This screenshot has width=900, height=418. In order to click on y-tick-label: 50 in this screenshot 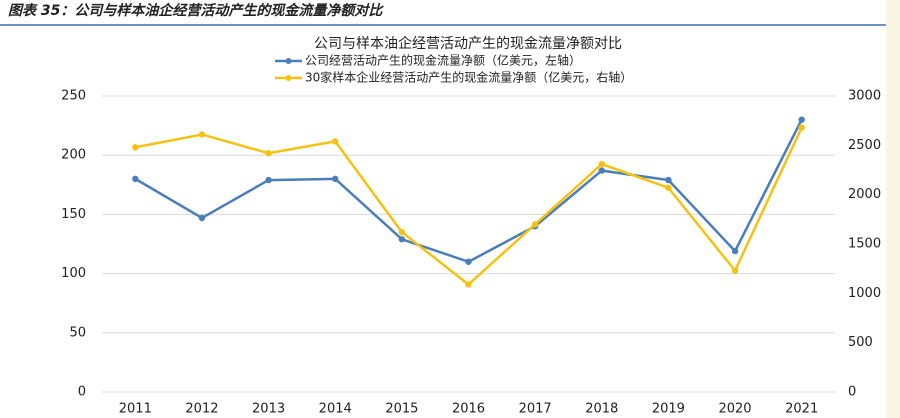, I will do `click(77, 332)`.